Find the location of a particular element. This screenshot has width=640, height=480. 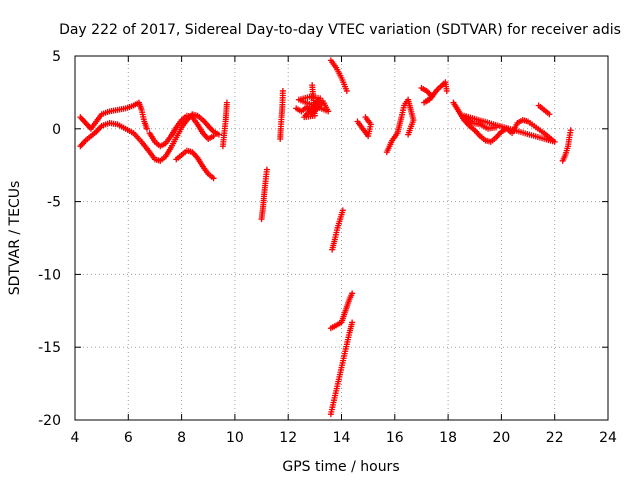

x-tick-label: 6 is located at coordinates (128, 438).